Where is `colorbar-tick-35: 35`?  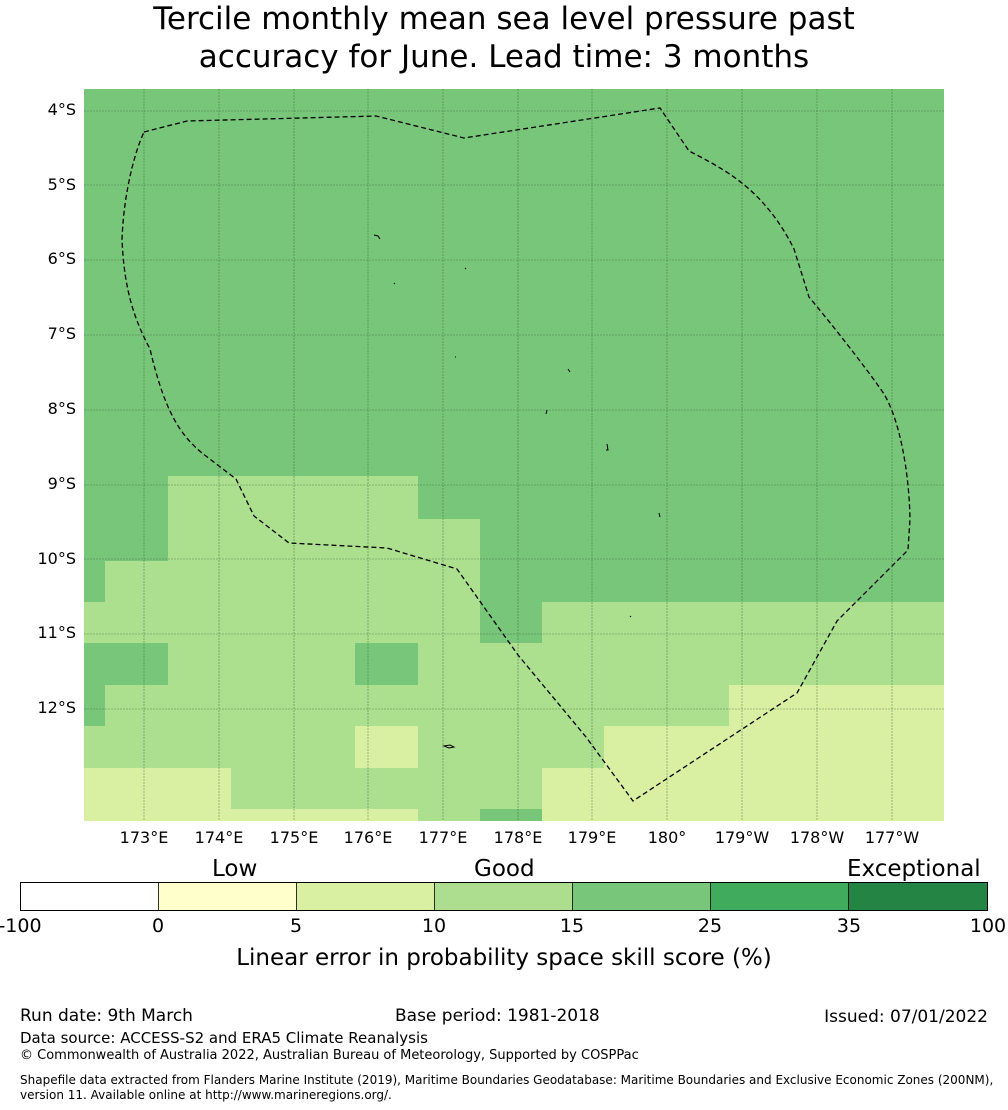
colorbar-tick-35: 35 is located at coordinates (849, 926).